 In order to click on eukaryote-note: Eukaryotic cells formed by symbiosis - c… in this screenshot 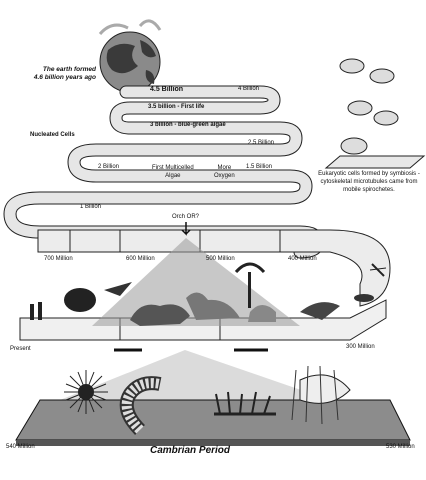, I will do `click(369, 182)`.